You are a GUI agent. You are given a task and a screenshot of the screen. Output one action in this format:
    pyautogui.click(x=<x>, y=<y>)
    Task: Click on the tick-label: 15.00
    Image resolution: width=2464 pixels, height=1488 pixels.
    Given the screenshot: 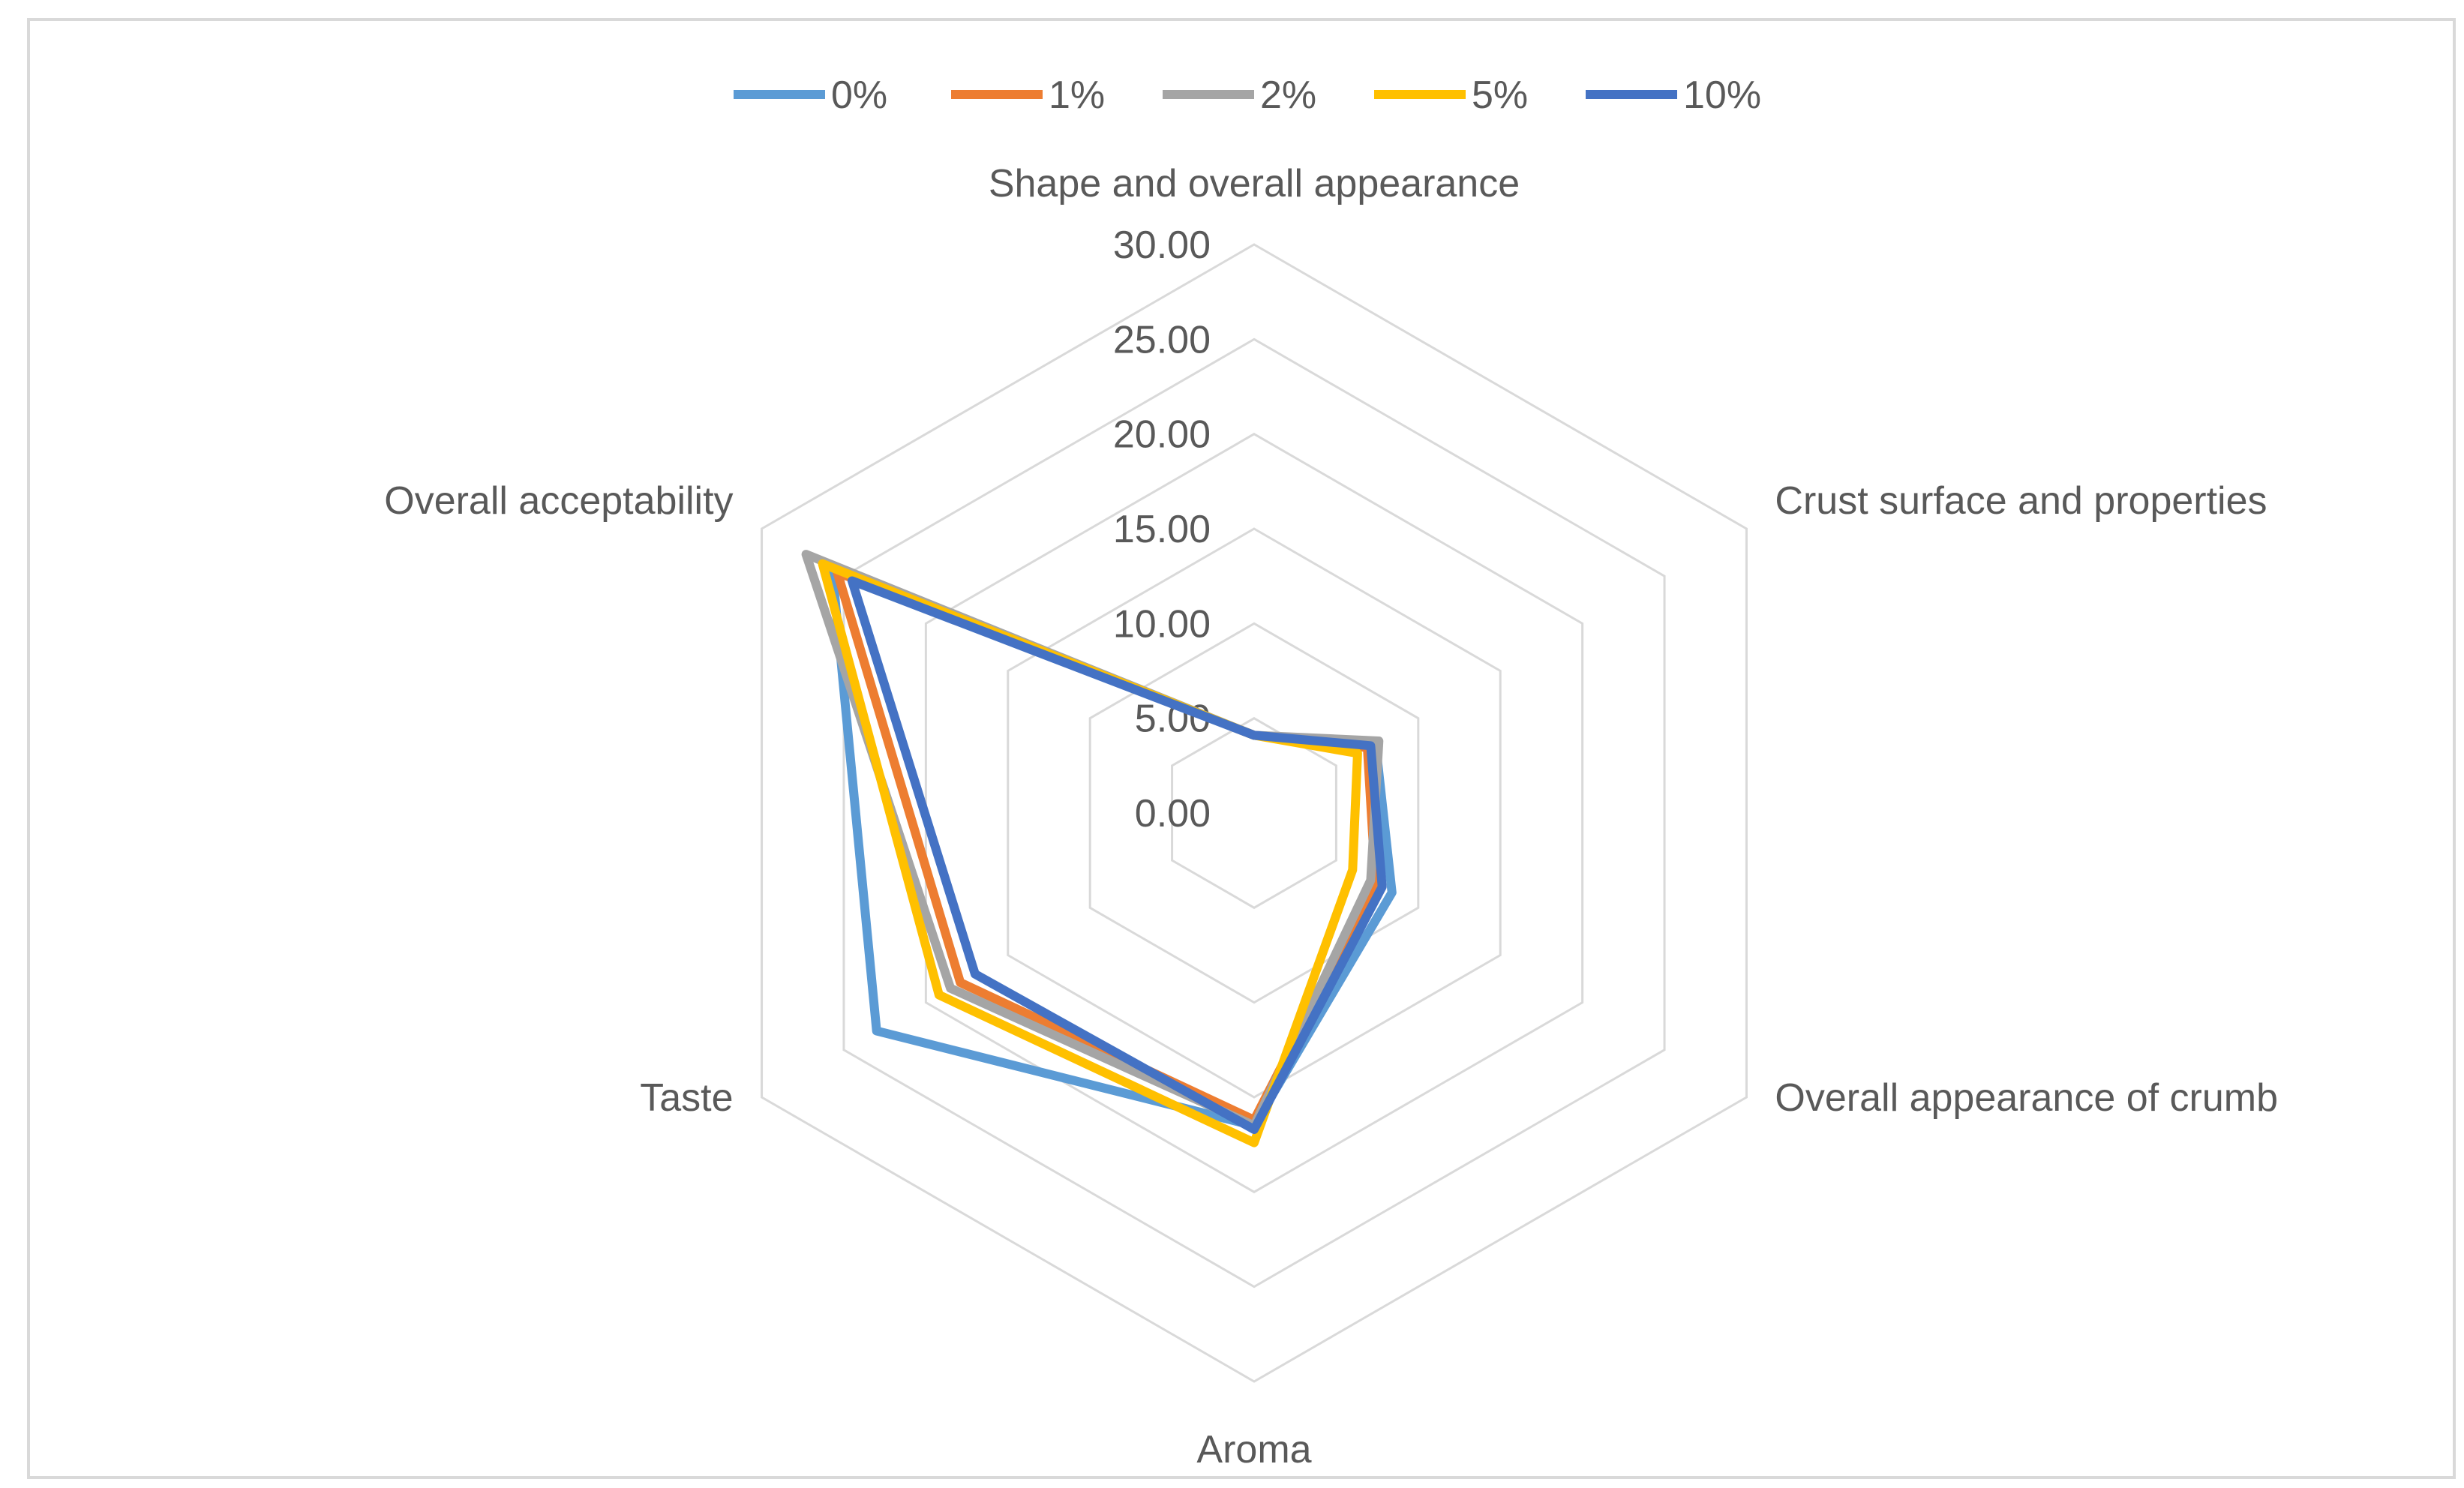 What is the action you would take?
    pyautogui.click(x=1162, y=529)
    